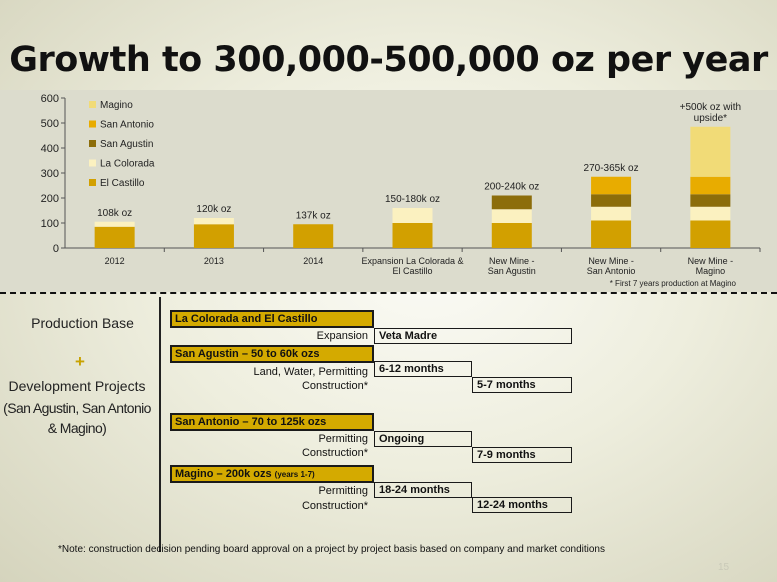 This screenshot has height=582, width=777. I want to click on project-san-agustin: San Agustin – 50 to 60k ozs, so click(272, 354).